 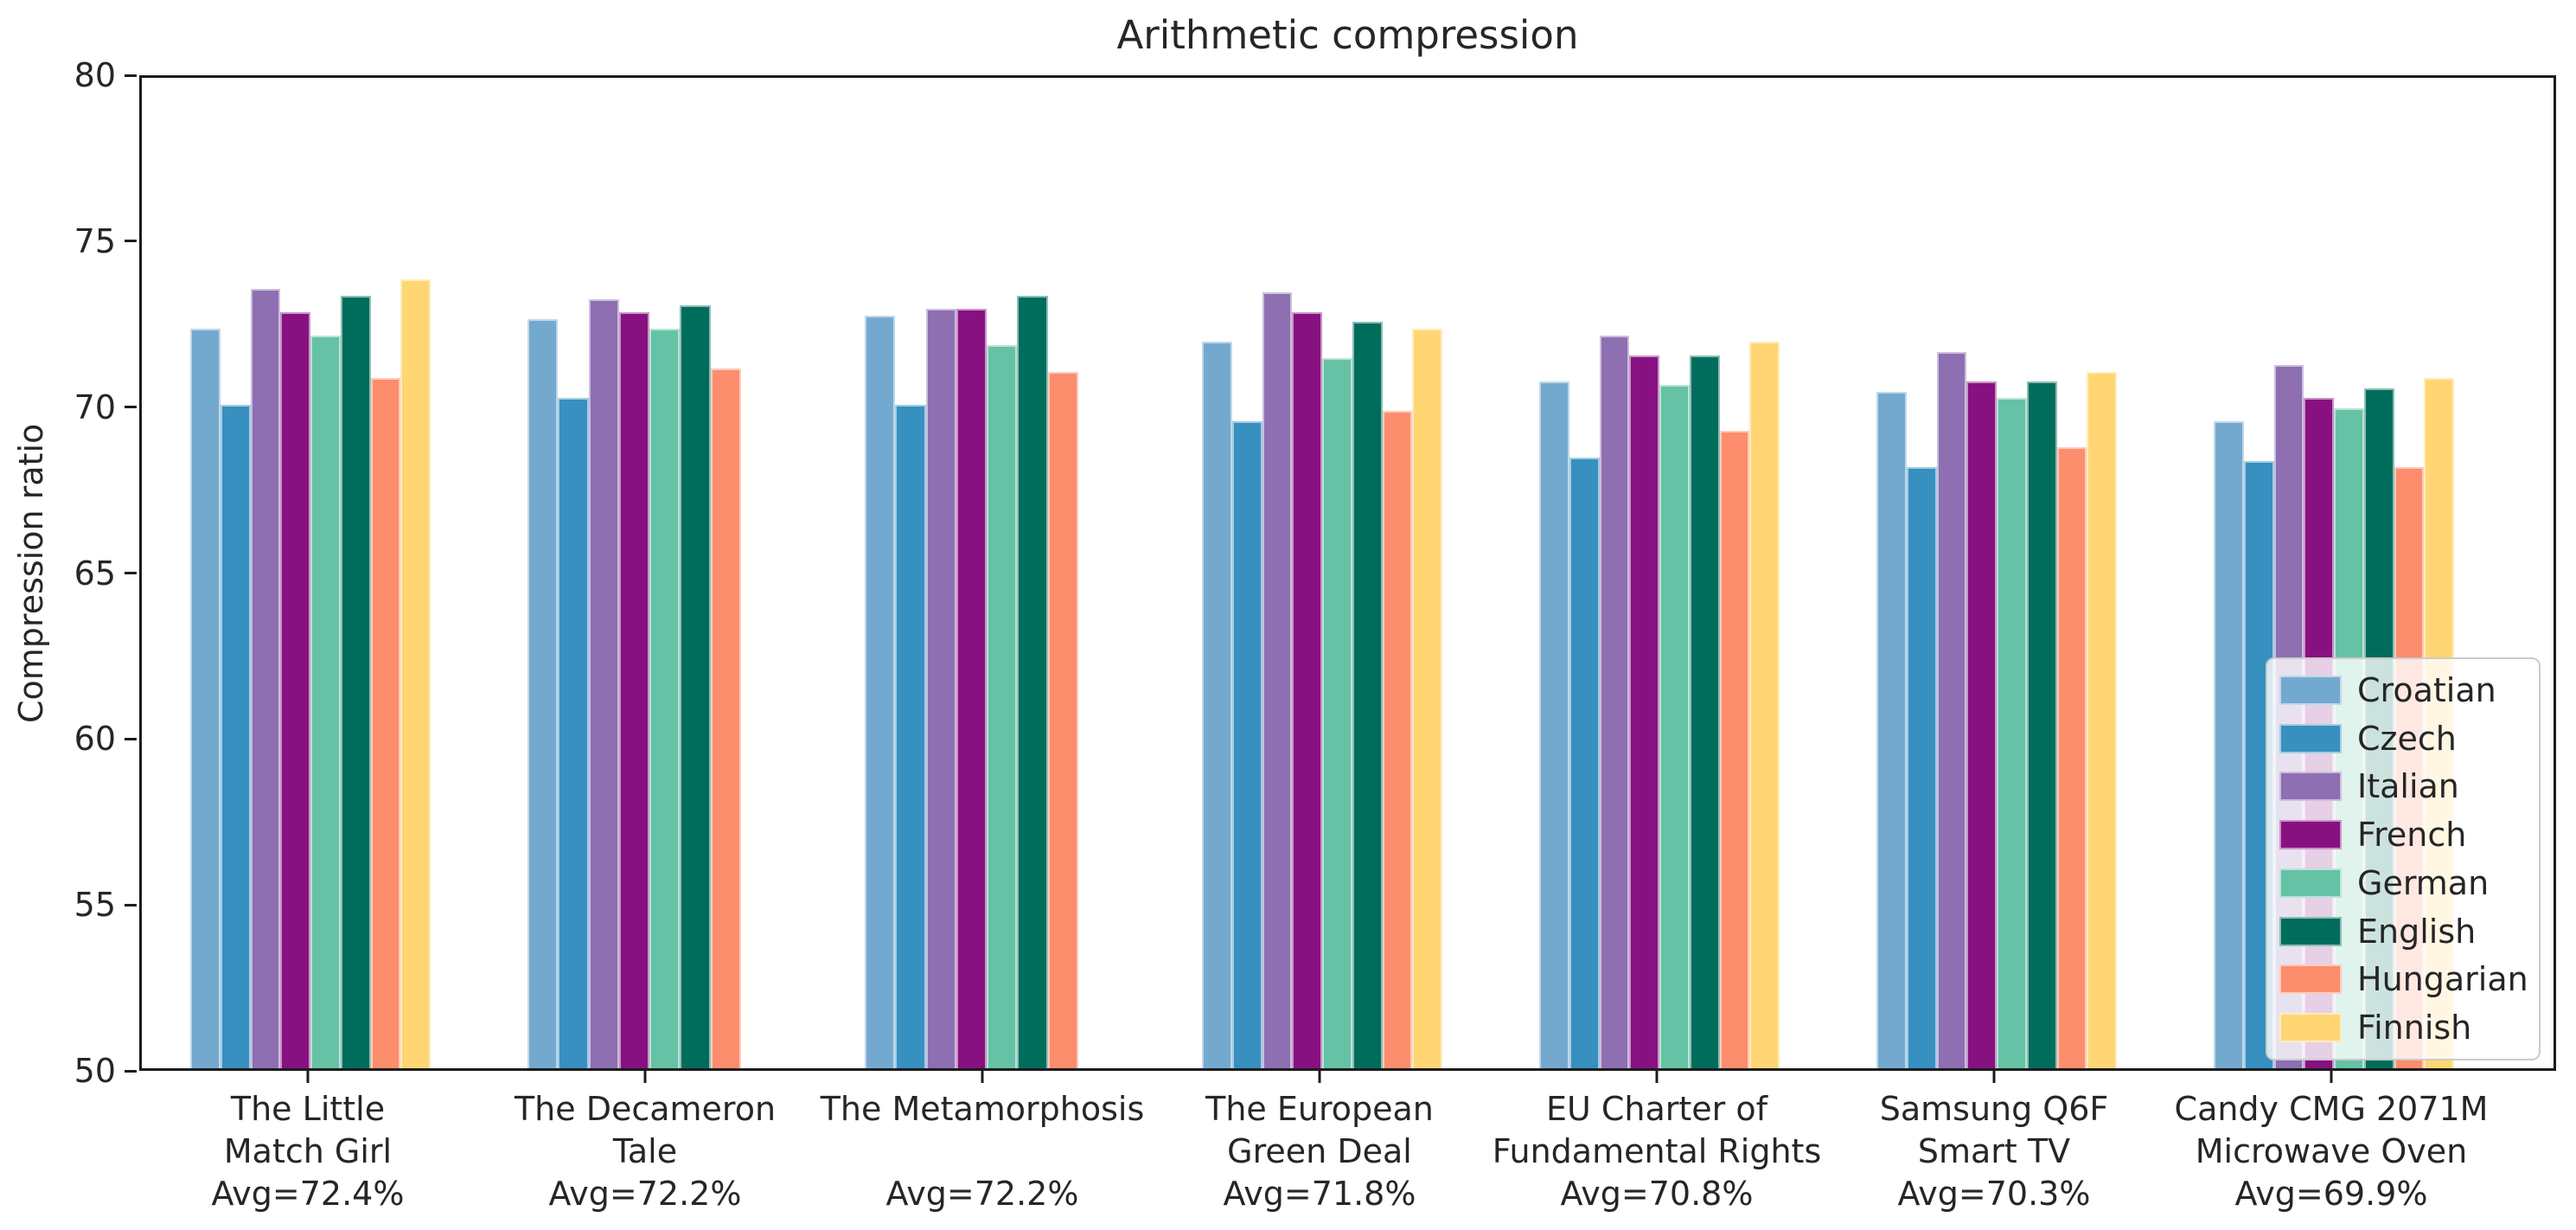 I want to click on category-name-line: Candy CMG 2071M, so click(x=2331, y=1109).